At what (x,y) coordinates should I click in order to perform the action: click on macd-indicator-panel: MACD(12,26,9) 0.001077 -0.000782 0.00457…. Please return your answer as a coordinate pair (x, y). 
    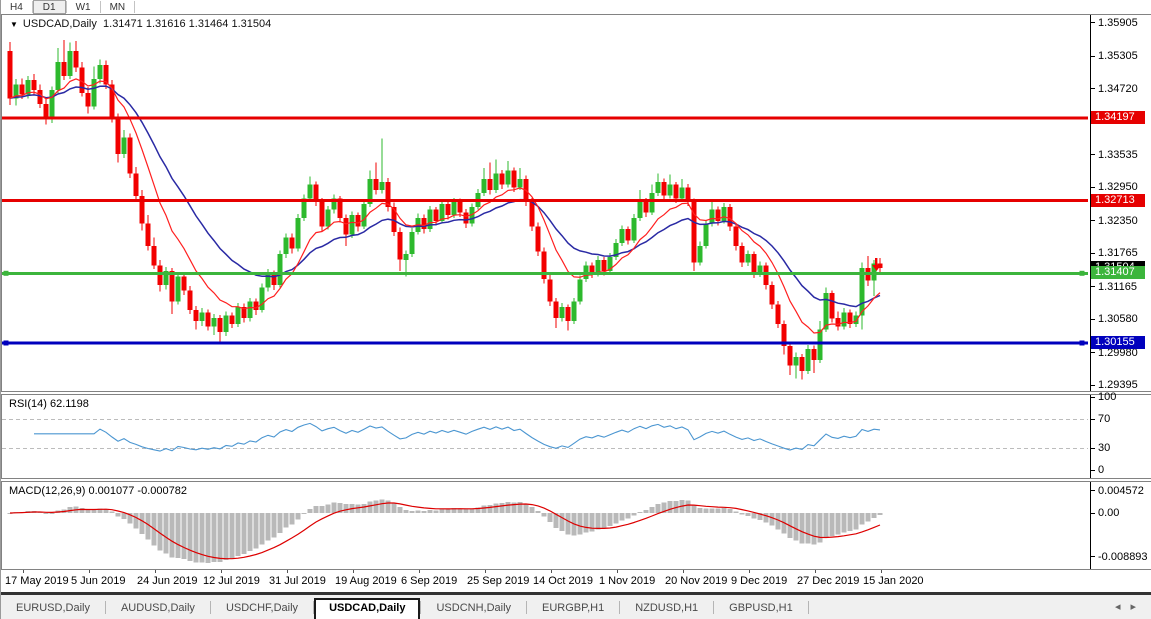
    Looking at the image, I should click on (576, 525).